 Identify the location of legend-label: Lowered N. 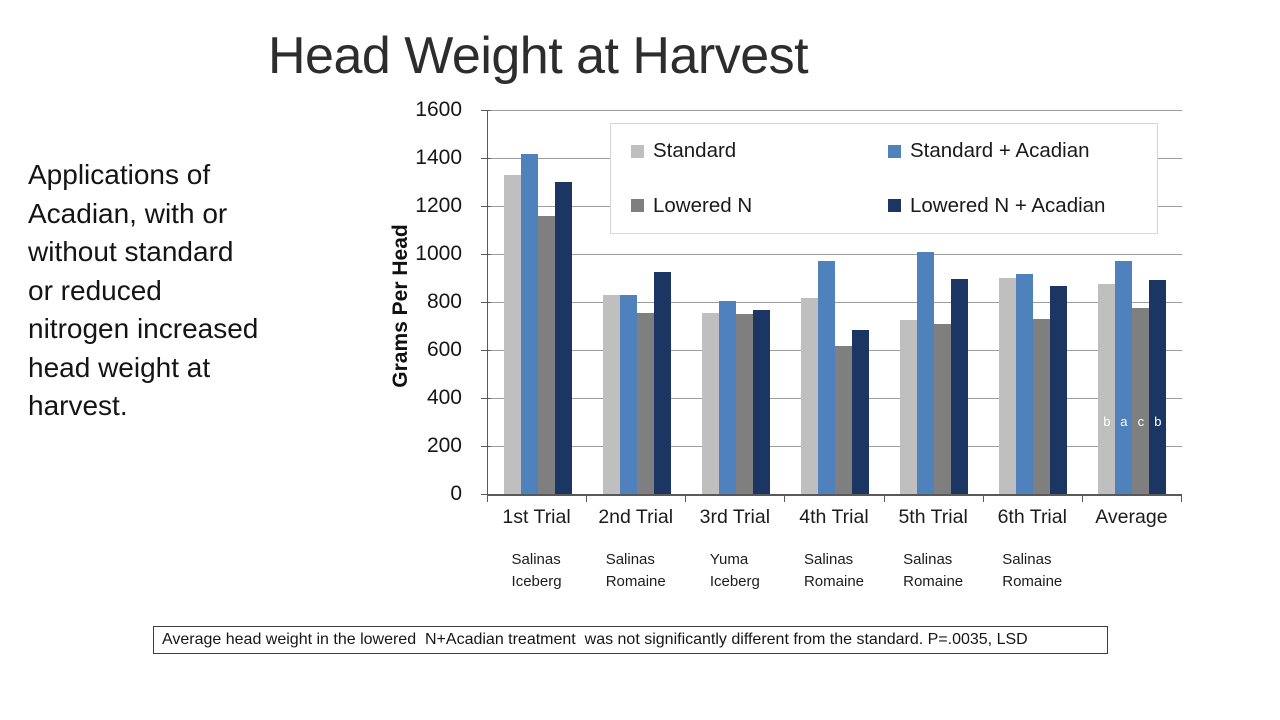
(703, 205).